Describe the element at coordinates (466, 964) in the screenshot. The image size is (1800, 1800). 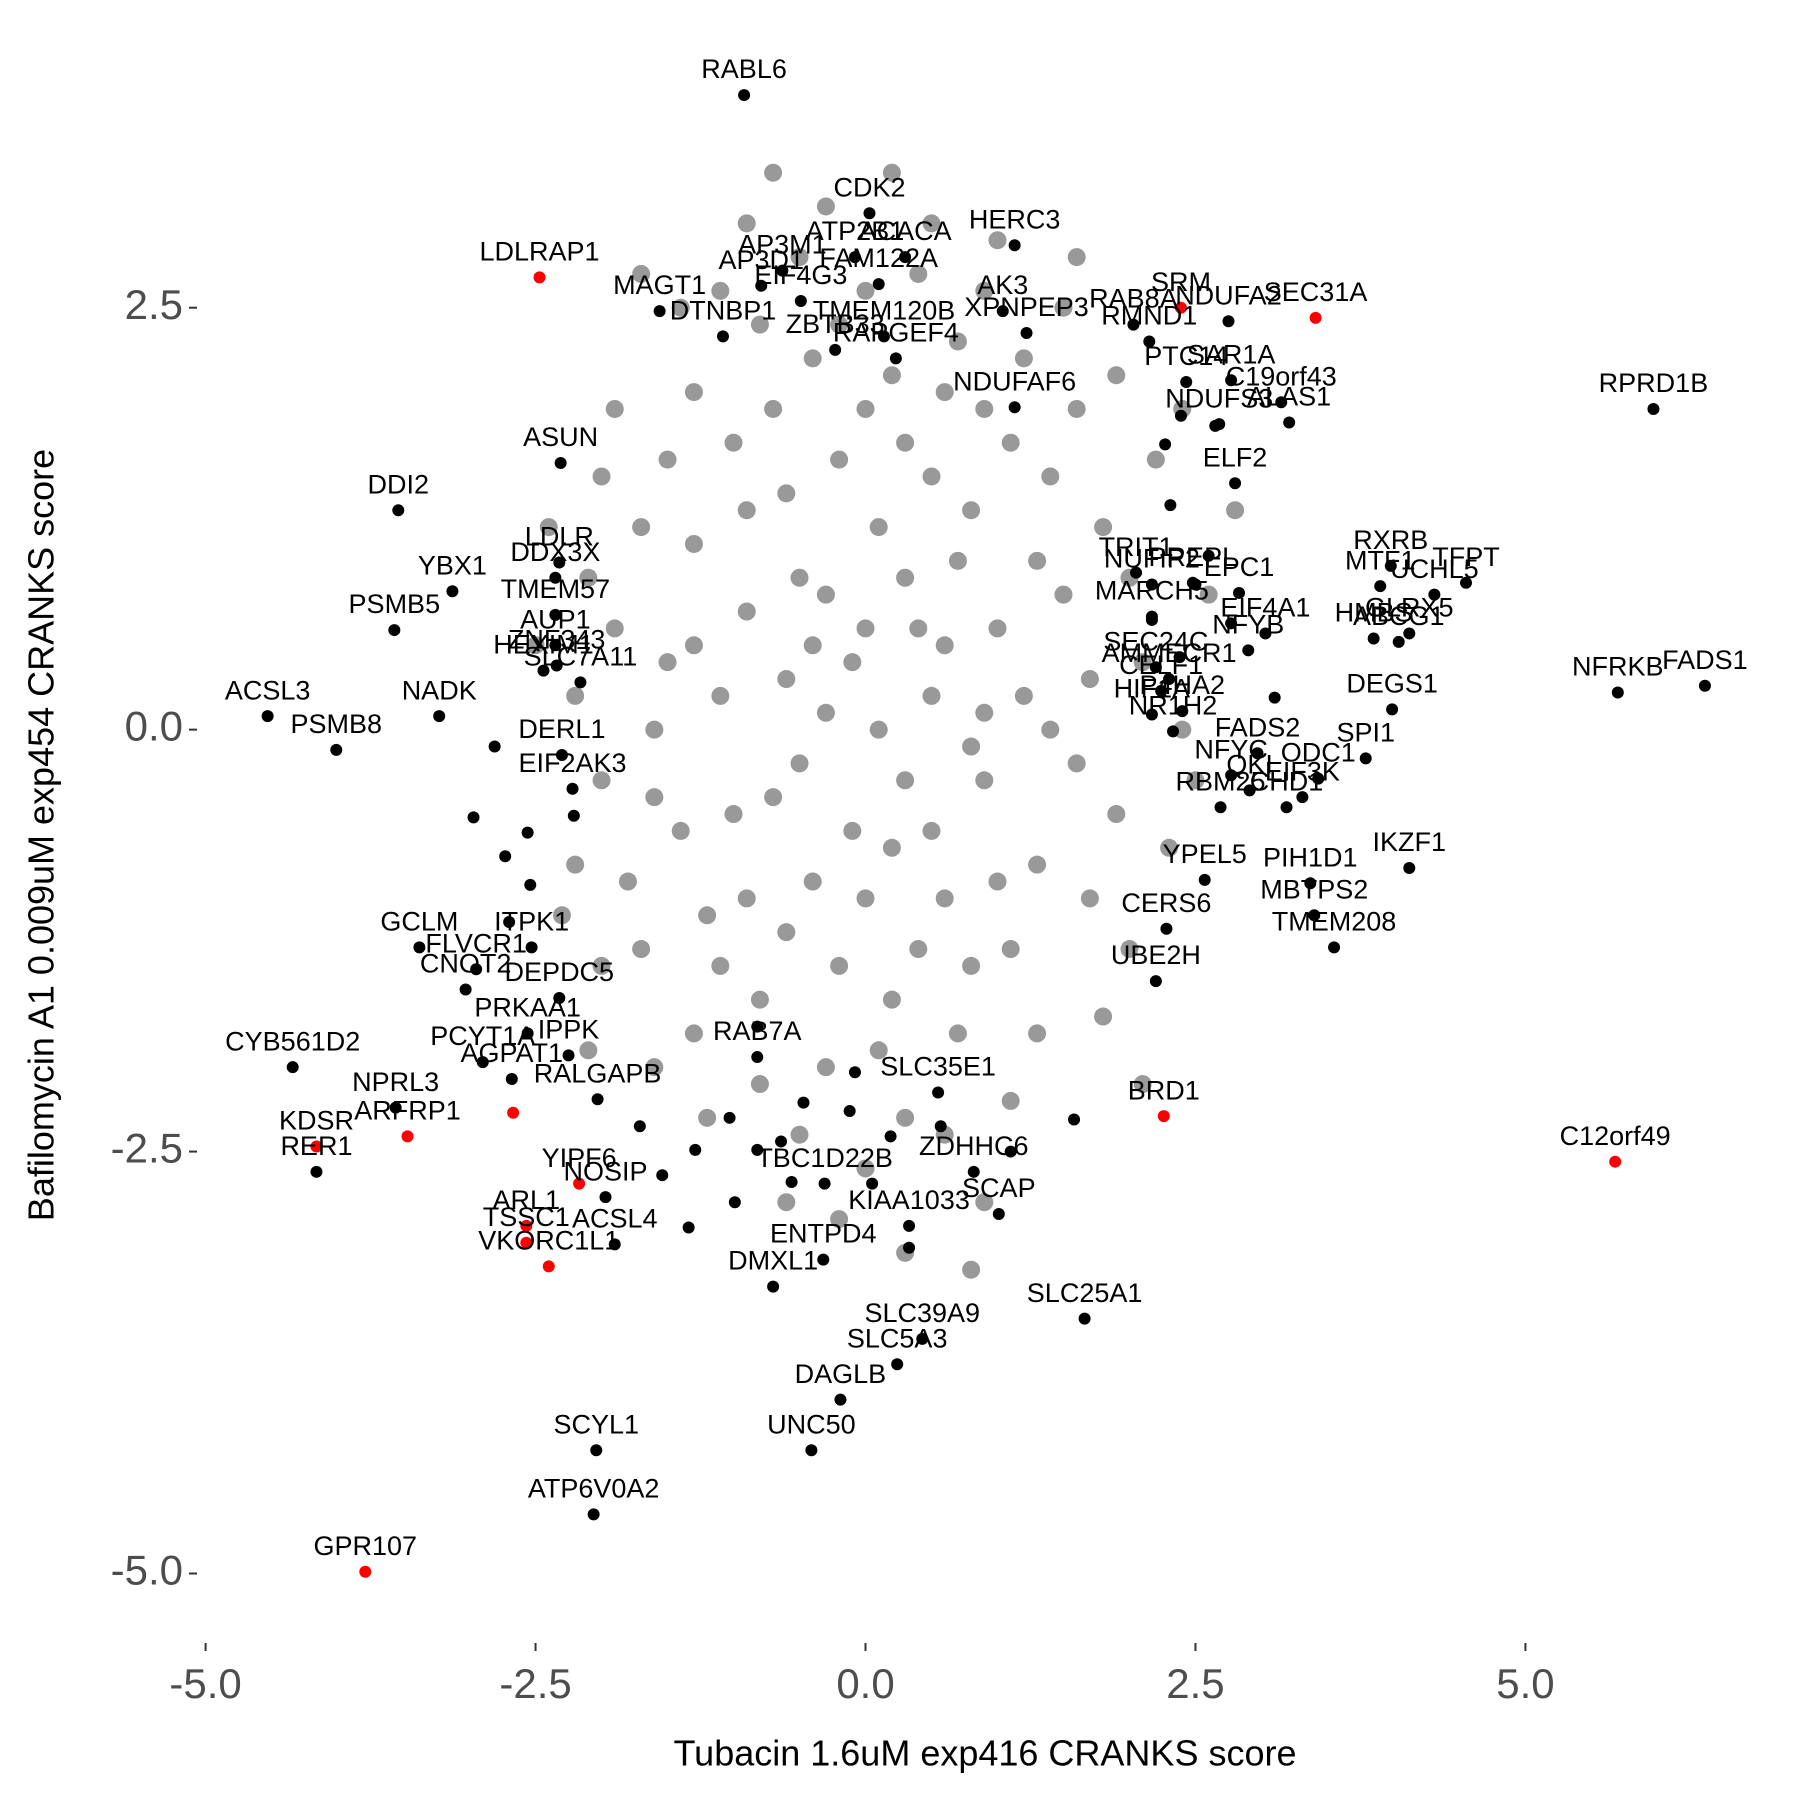
I see `point-label: CNOT2` at that location.